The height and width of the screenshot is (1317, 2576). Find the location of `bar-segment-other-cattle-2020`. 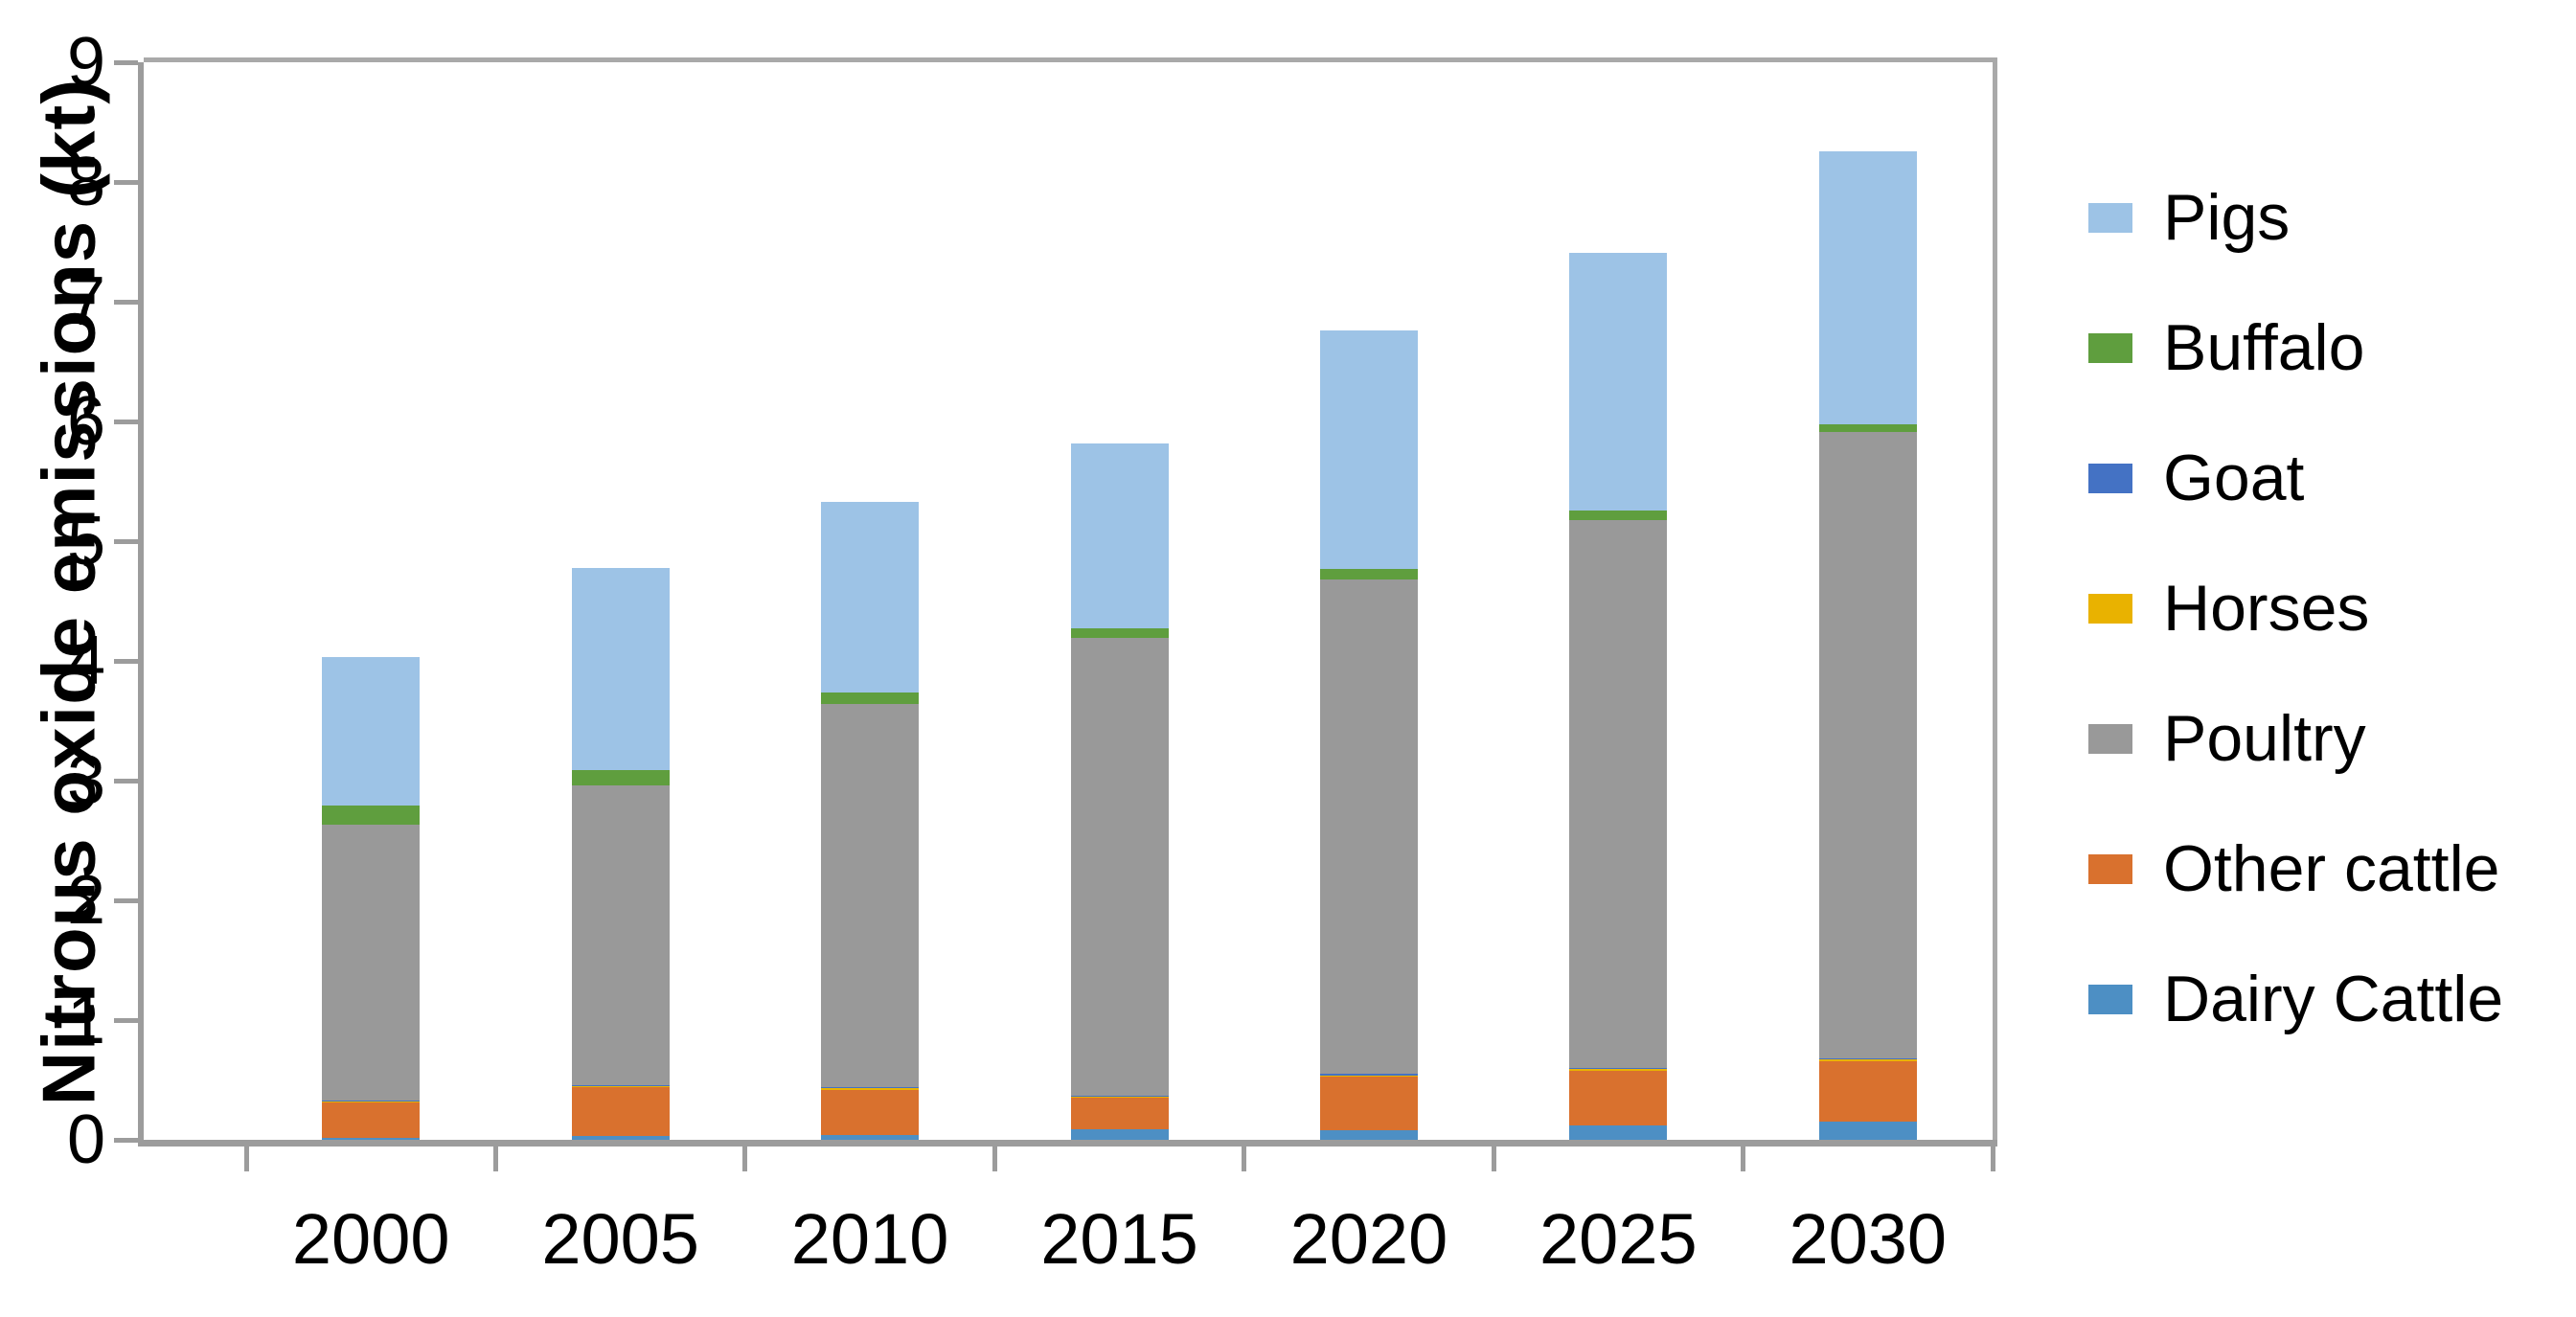

bar-segment-other-cattle-2020 is located at coordinates (1368, 1103).